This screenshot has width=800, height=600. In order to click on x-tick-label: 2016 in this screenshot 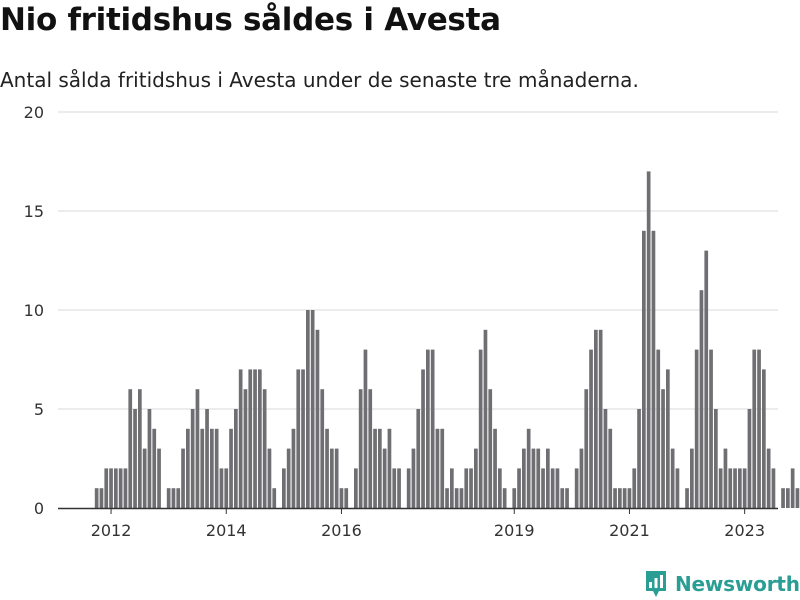, I will do `click(341, 530)`.